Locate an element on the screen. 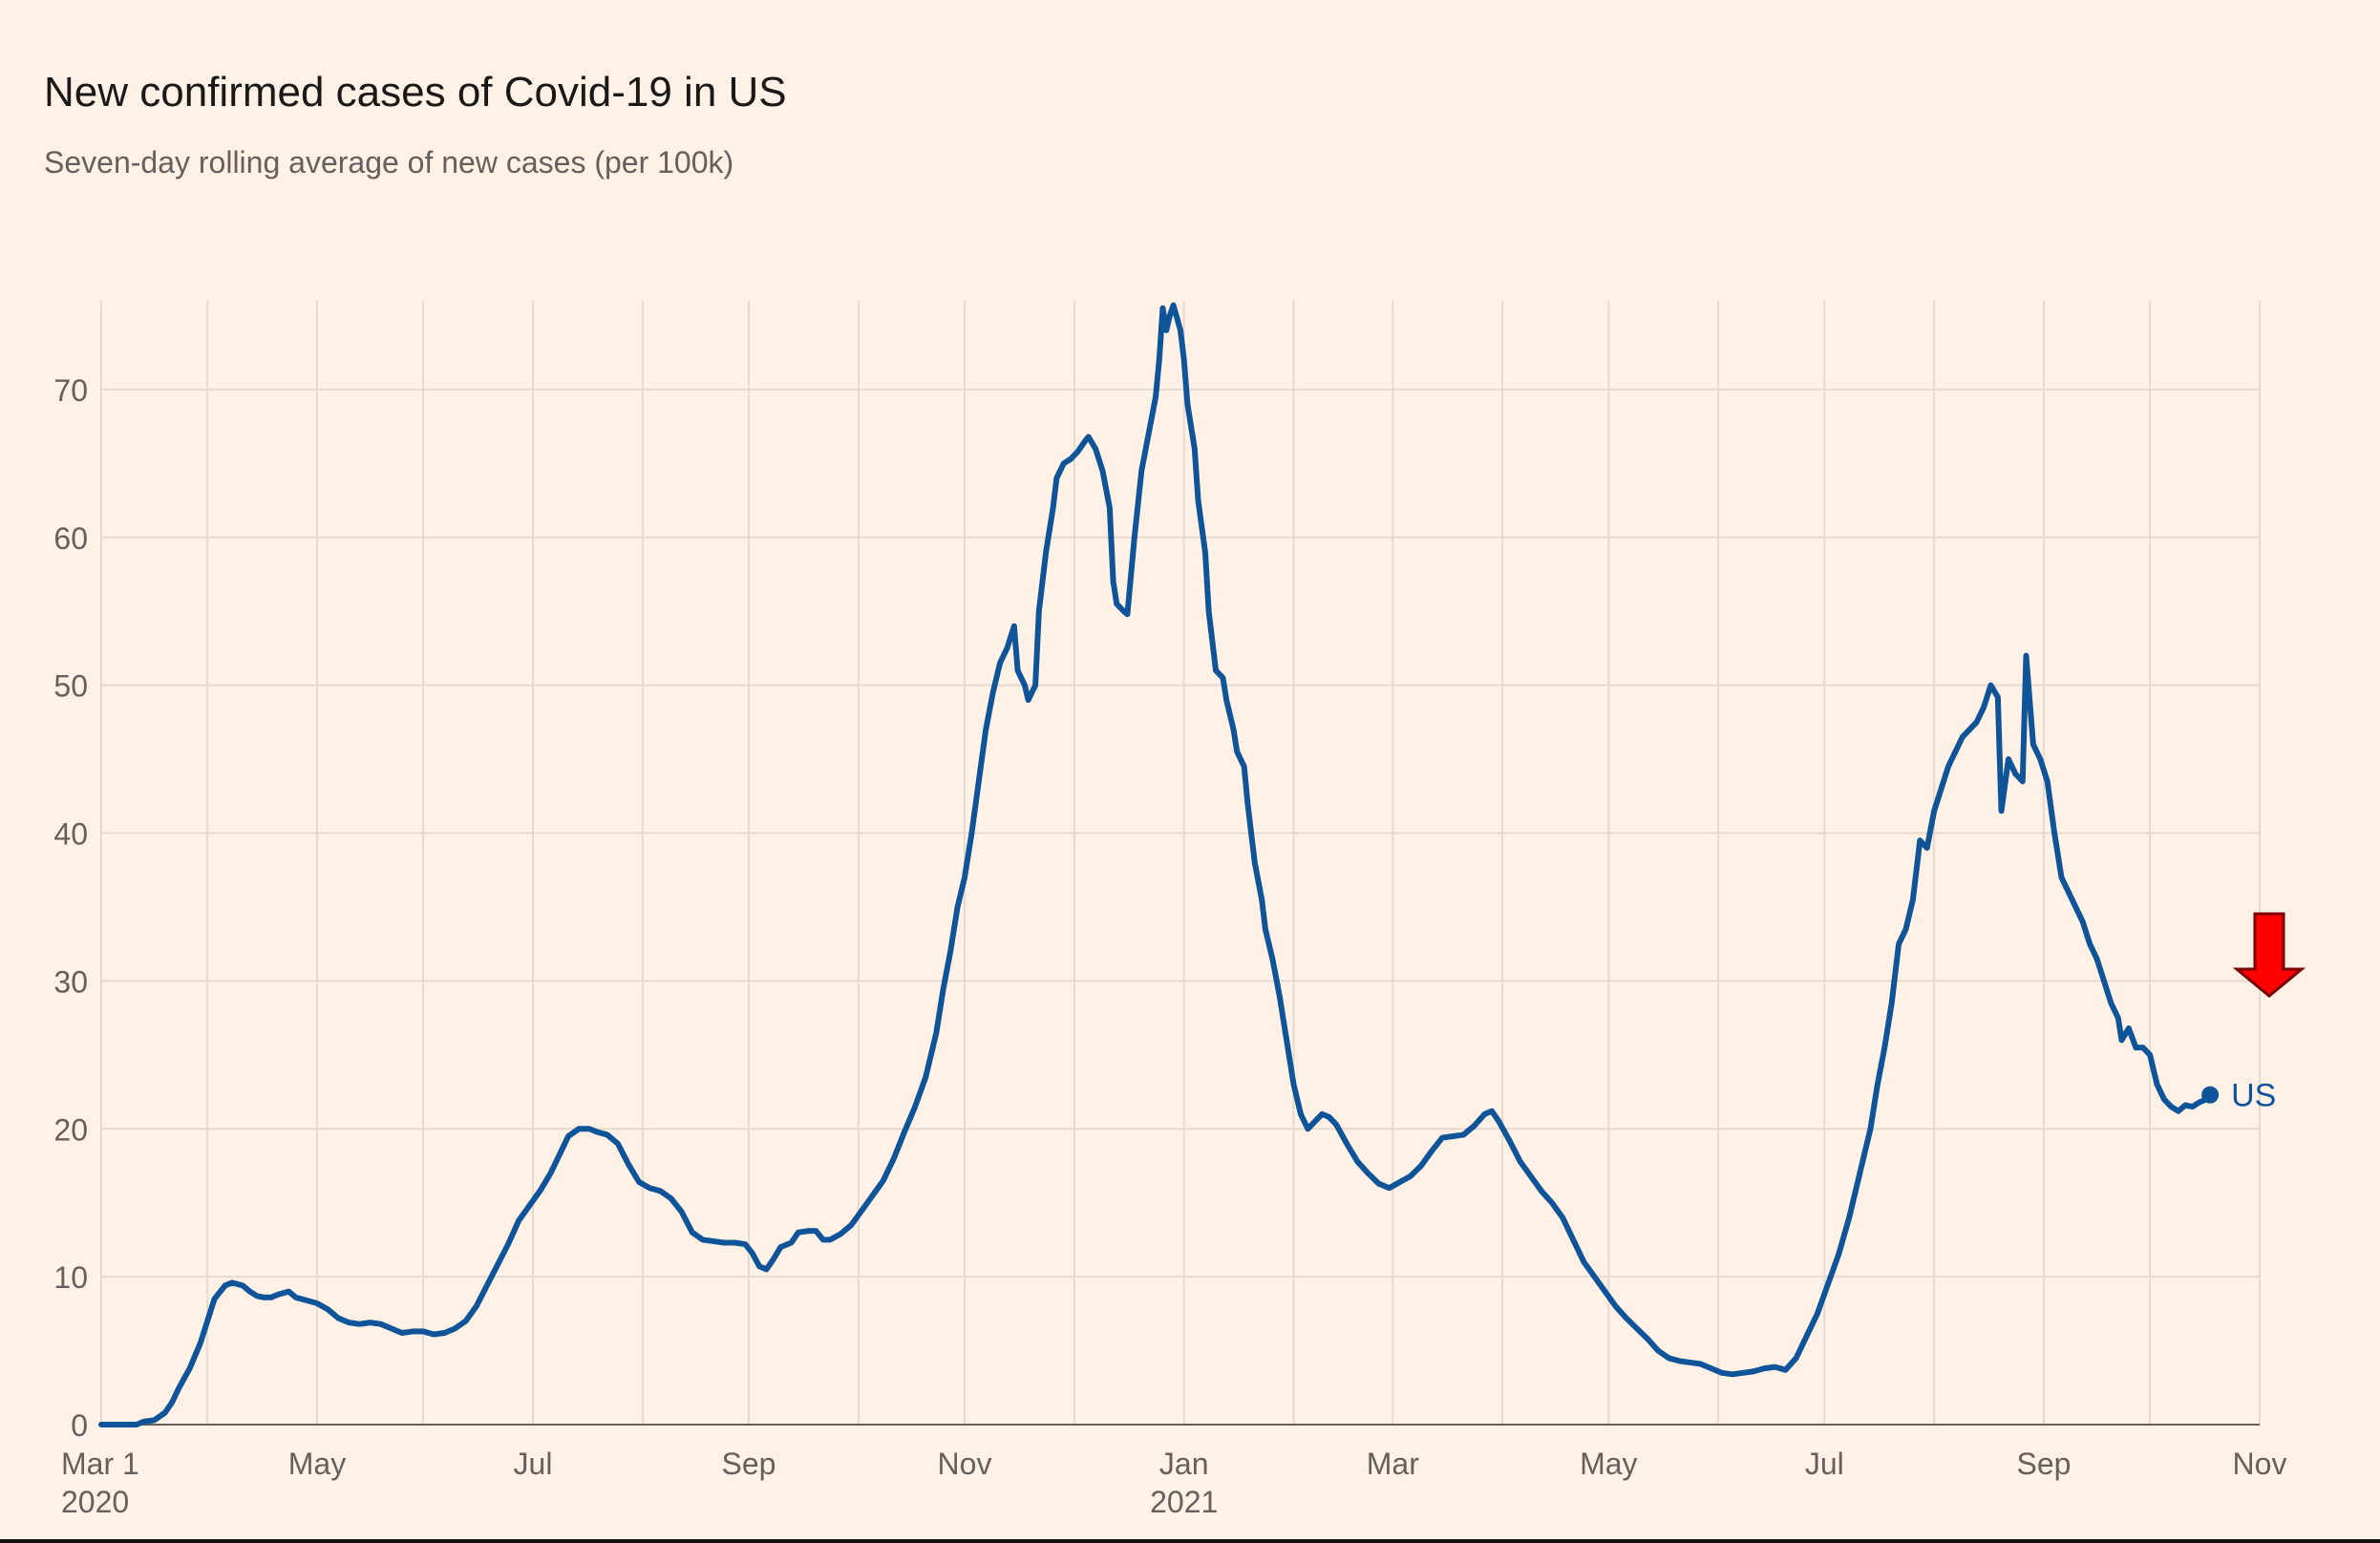 Image resolution: width=2380 pixels, height=1543 pixels. x-tick-sublabel-0: 2020 is located at coordinates (95, 1502).